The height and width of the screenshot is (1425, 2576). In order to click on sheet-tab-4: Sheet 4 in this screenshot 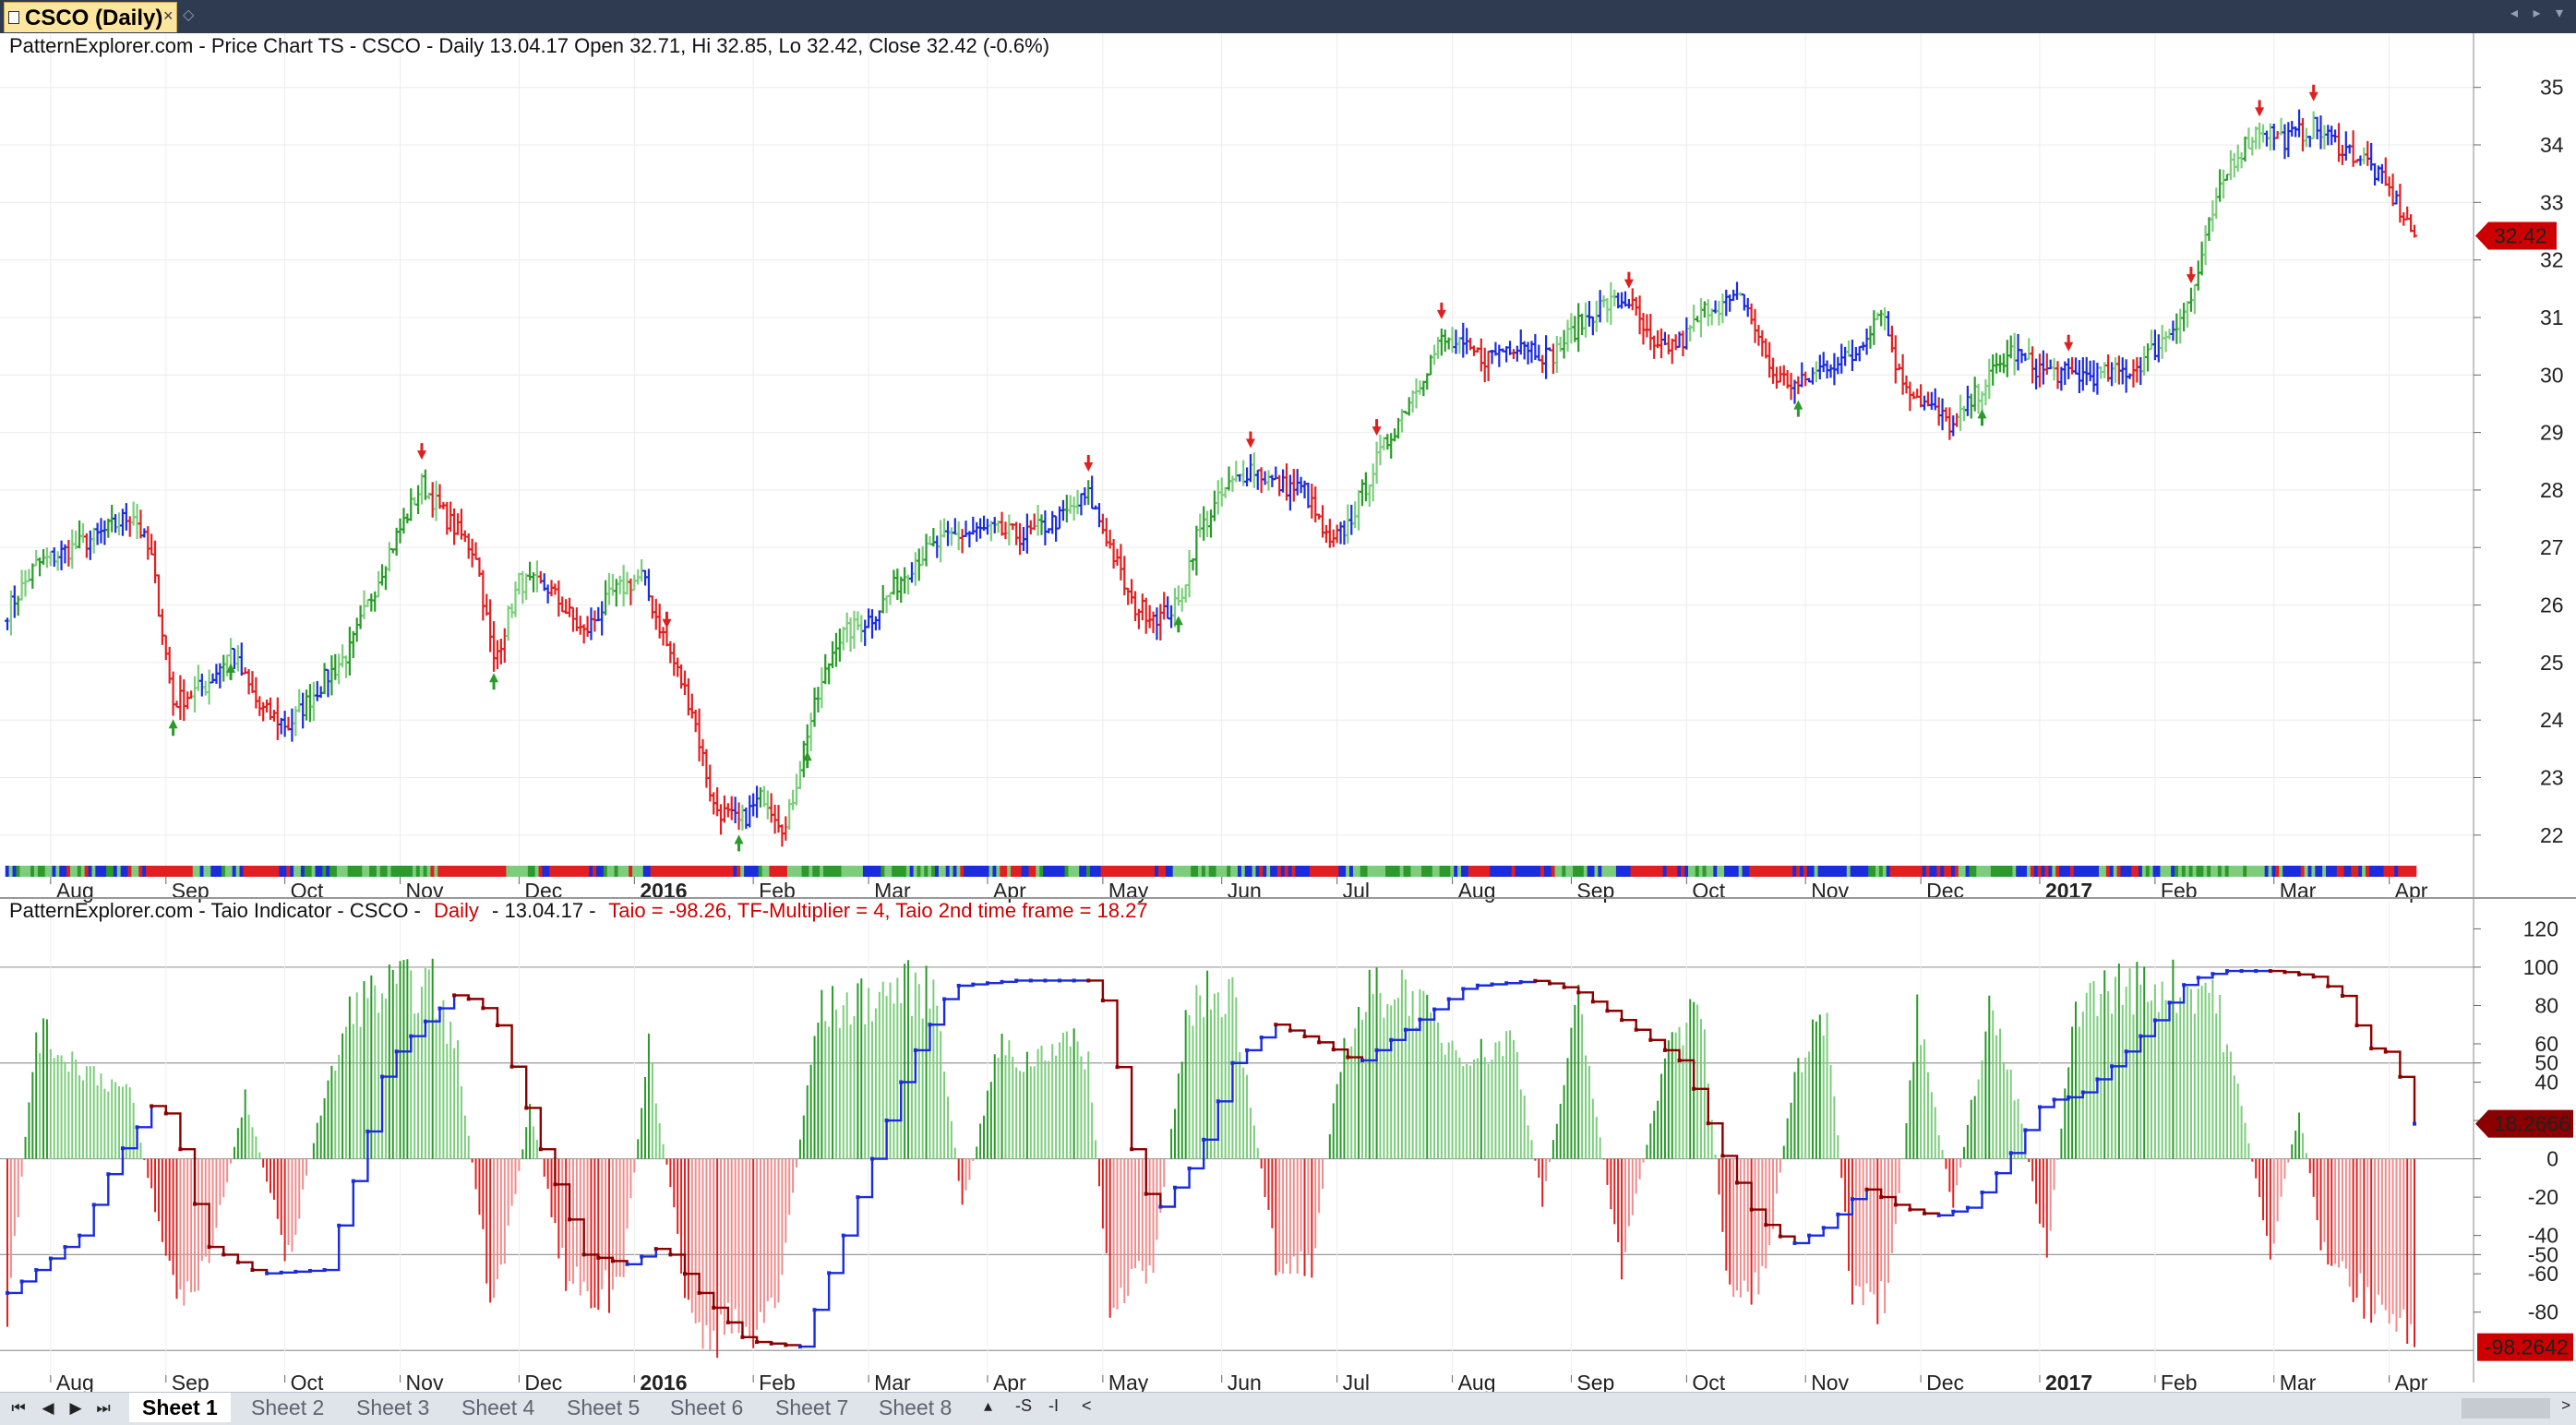, I will do `click(498, 1407)`.